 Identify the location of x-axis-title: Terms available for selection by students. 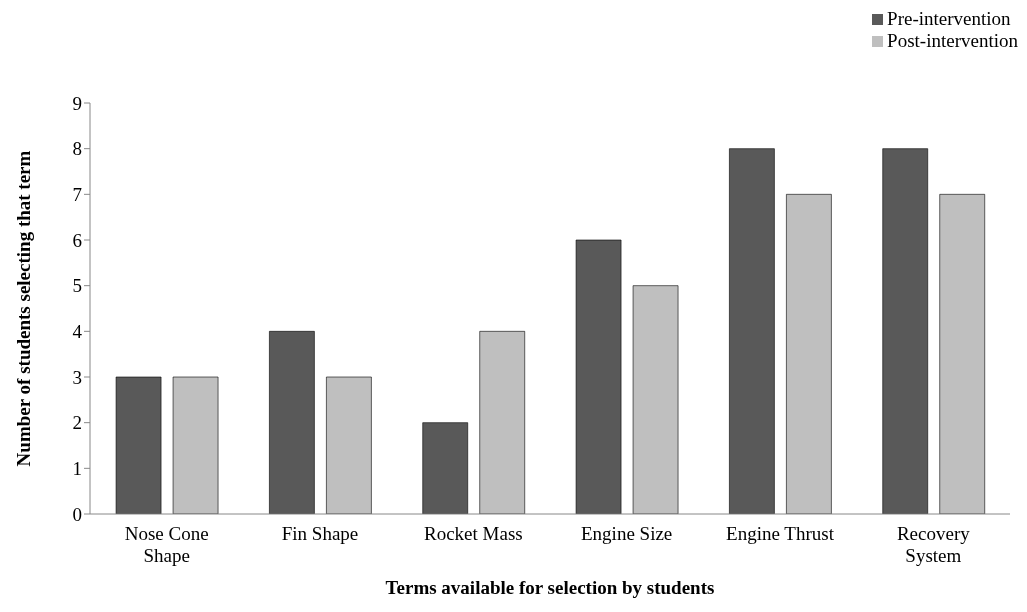
(550, 587).